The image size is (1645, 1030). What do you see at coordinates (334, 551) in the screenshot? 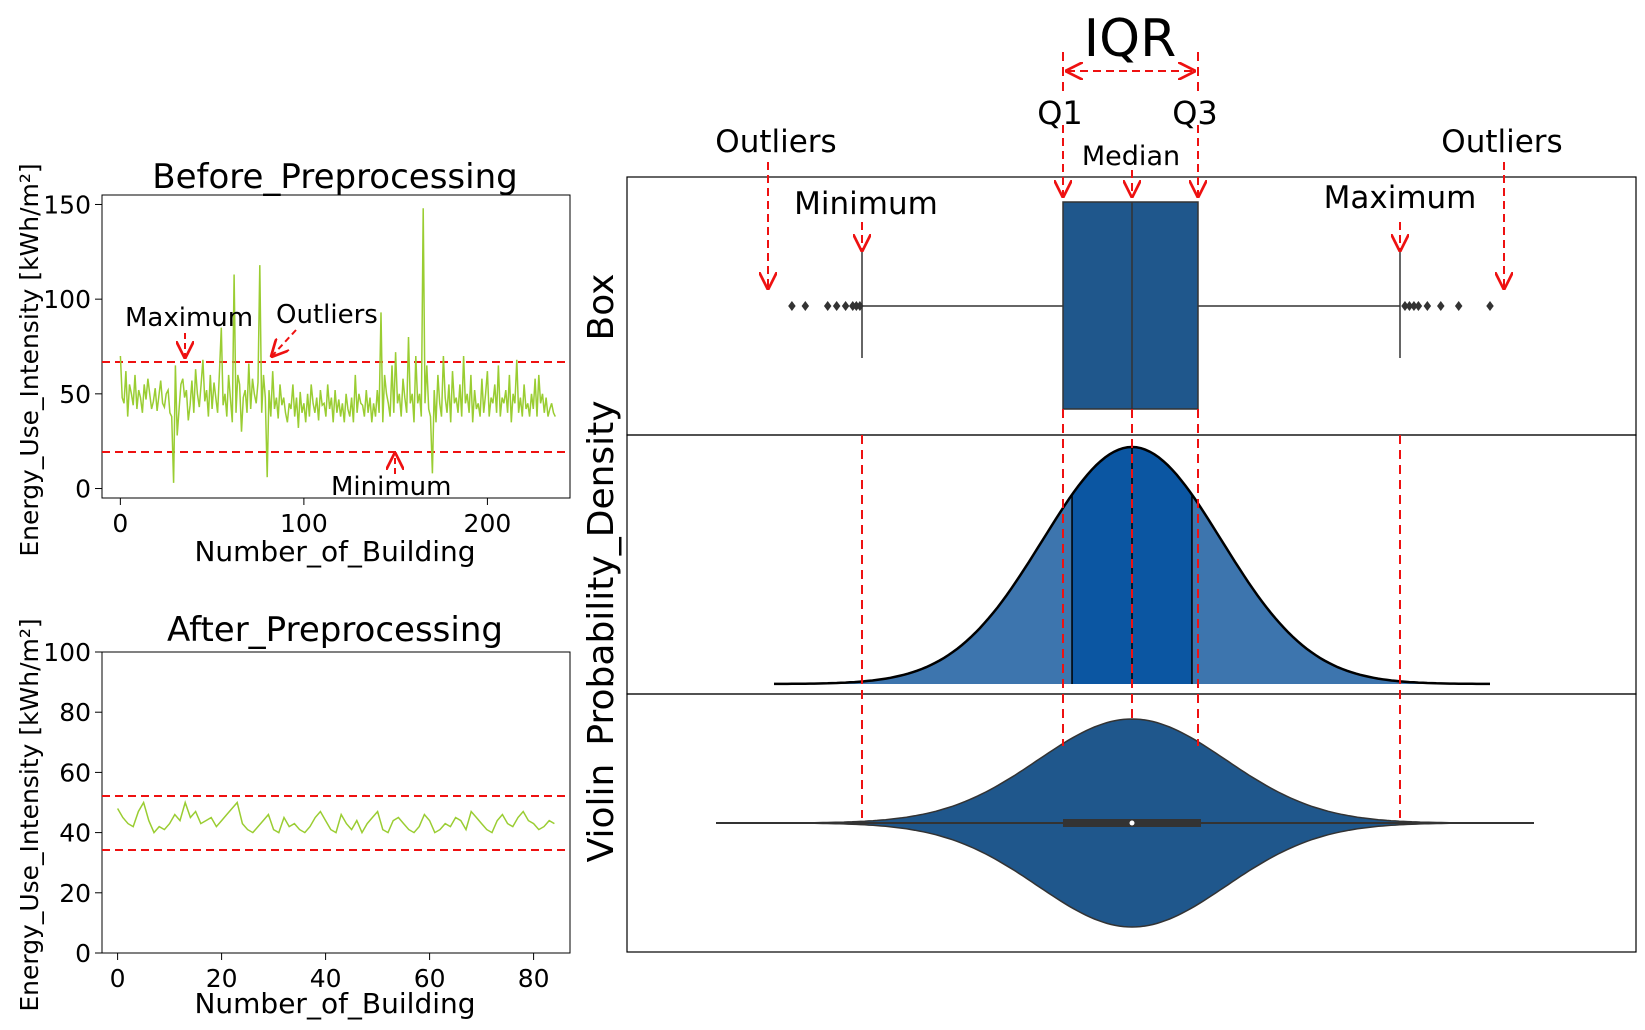
I see `chart1-xlabel: Number_of_Building` at bounding box center [334, 551].